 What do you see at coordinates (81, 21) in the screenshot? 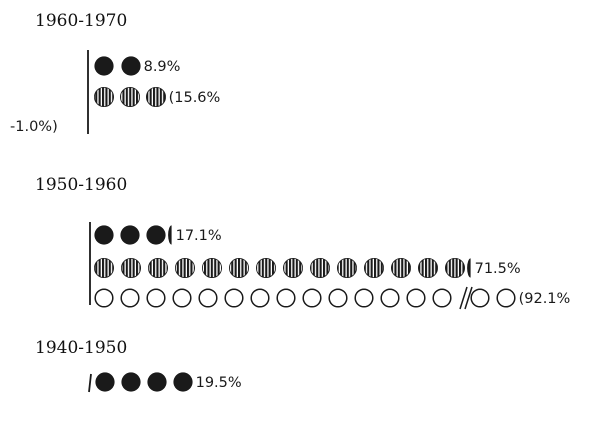
I see `period-label-1960-1970: 1960-1970` at bounding box center [81, 21].